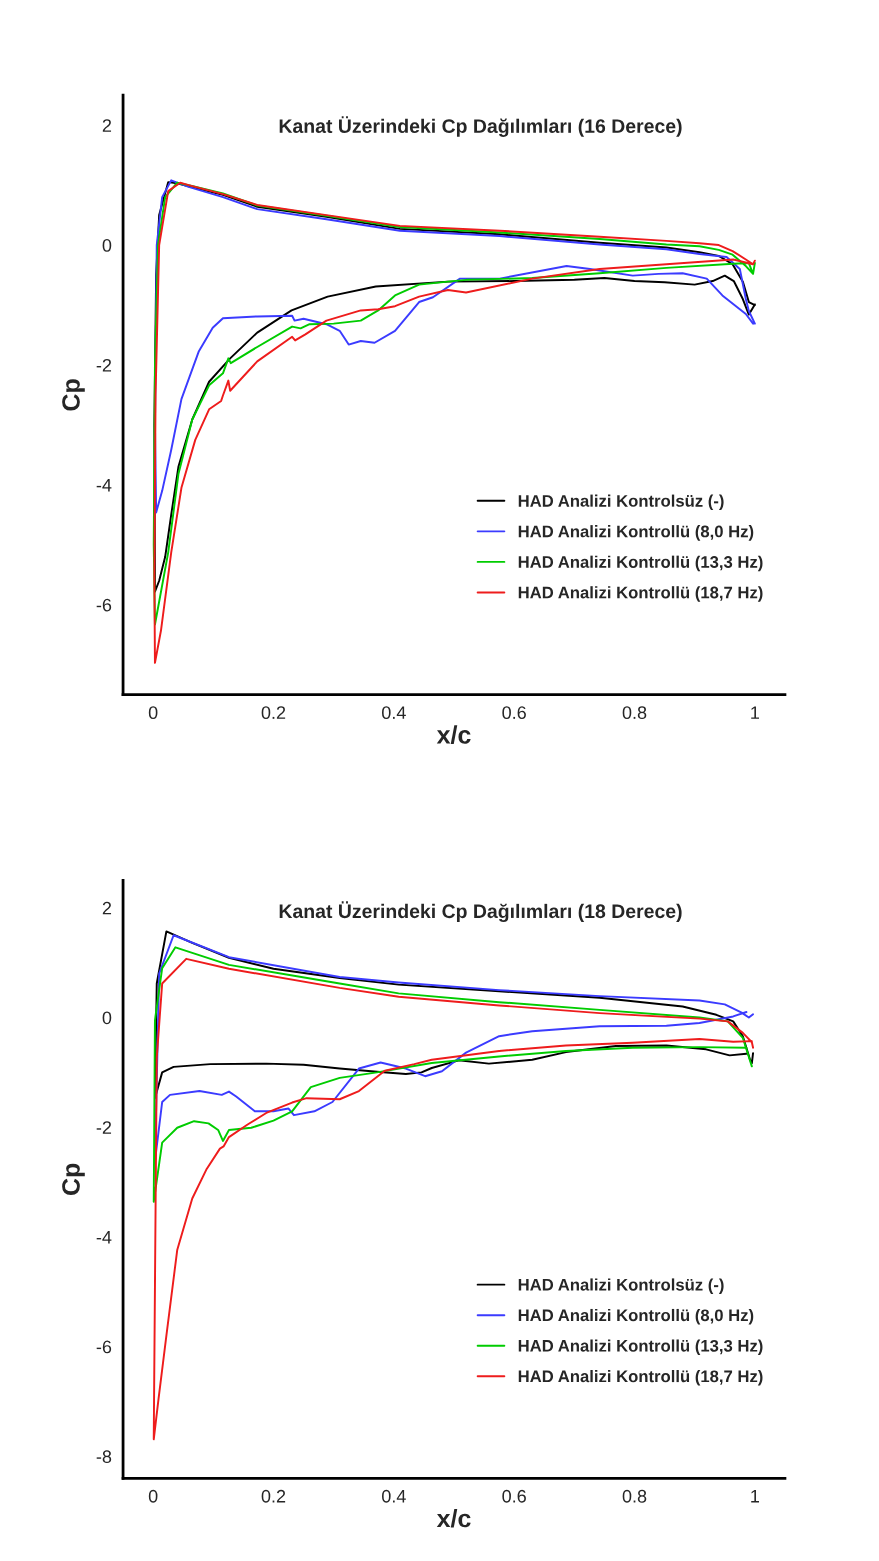  What do you see at coordinates (480, 912) in the screenshot?
I see `text: Kanat Üzerindeki Cp Dağılımları (18 Derece)` at bounding box center [480, 912].